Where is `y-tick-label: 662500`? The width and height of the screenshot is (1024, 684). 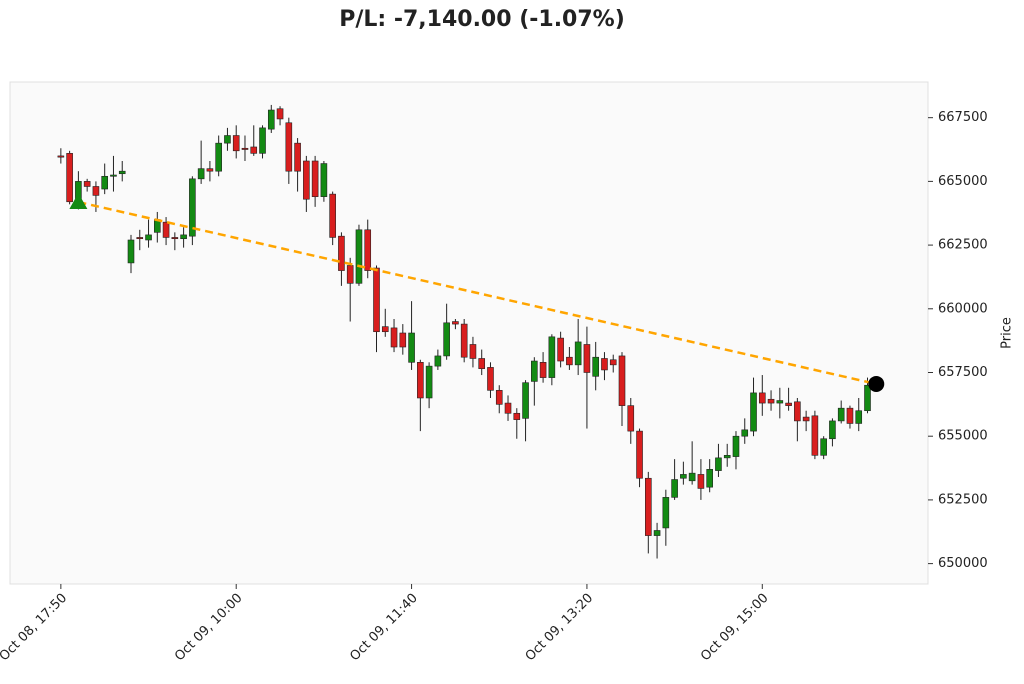 y-tick-label: 662500 is located at coordinates (963, 245).